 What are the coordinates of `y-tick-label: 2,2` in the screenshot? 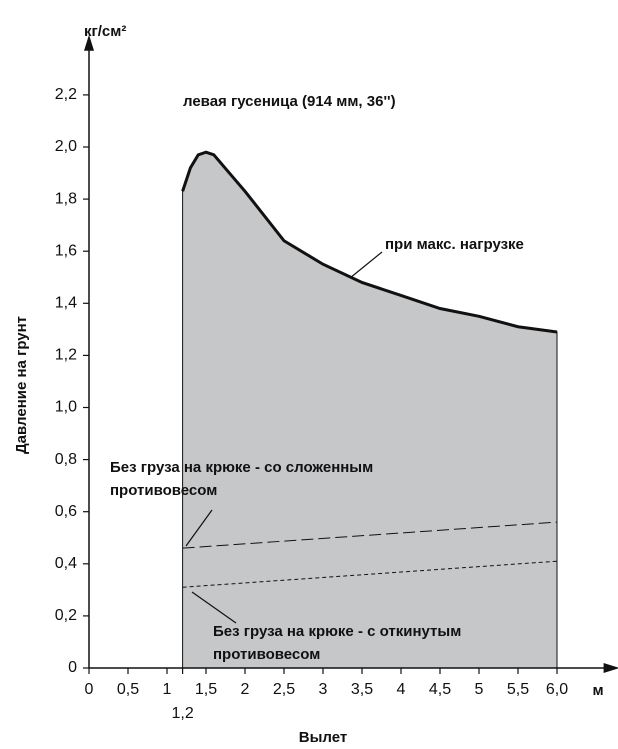 It's located at (66, 94).